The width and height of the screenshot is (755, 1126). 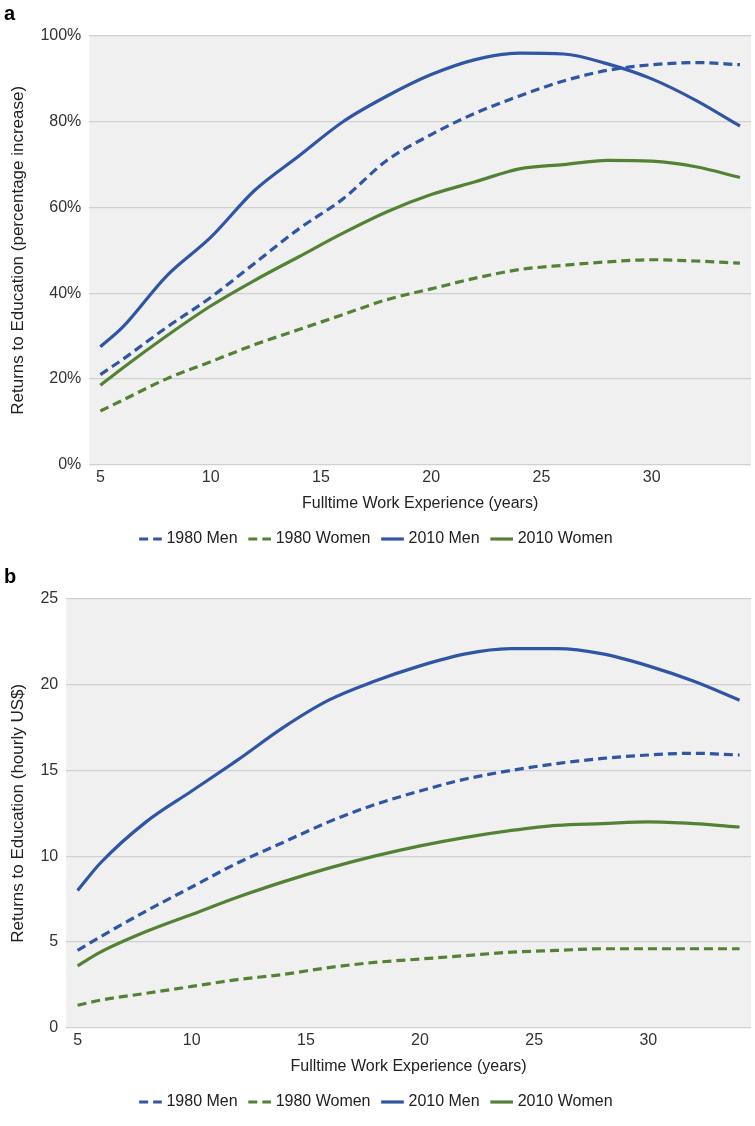 What do you see at coordinates (49, 769) in the screenshot?
I see `y-tick-label: 15` at bounding box center [49, 769].